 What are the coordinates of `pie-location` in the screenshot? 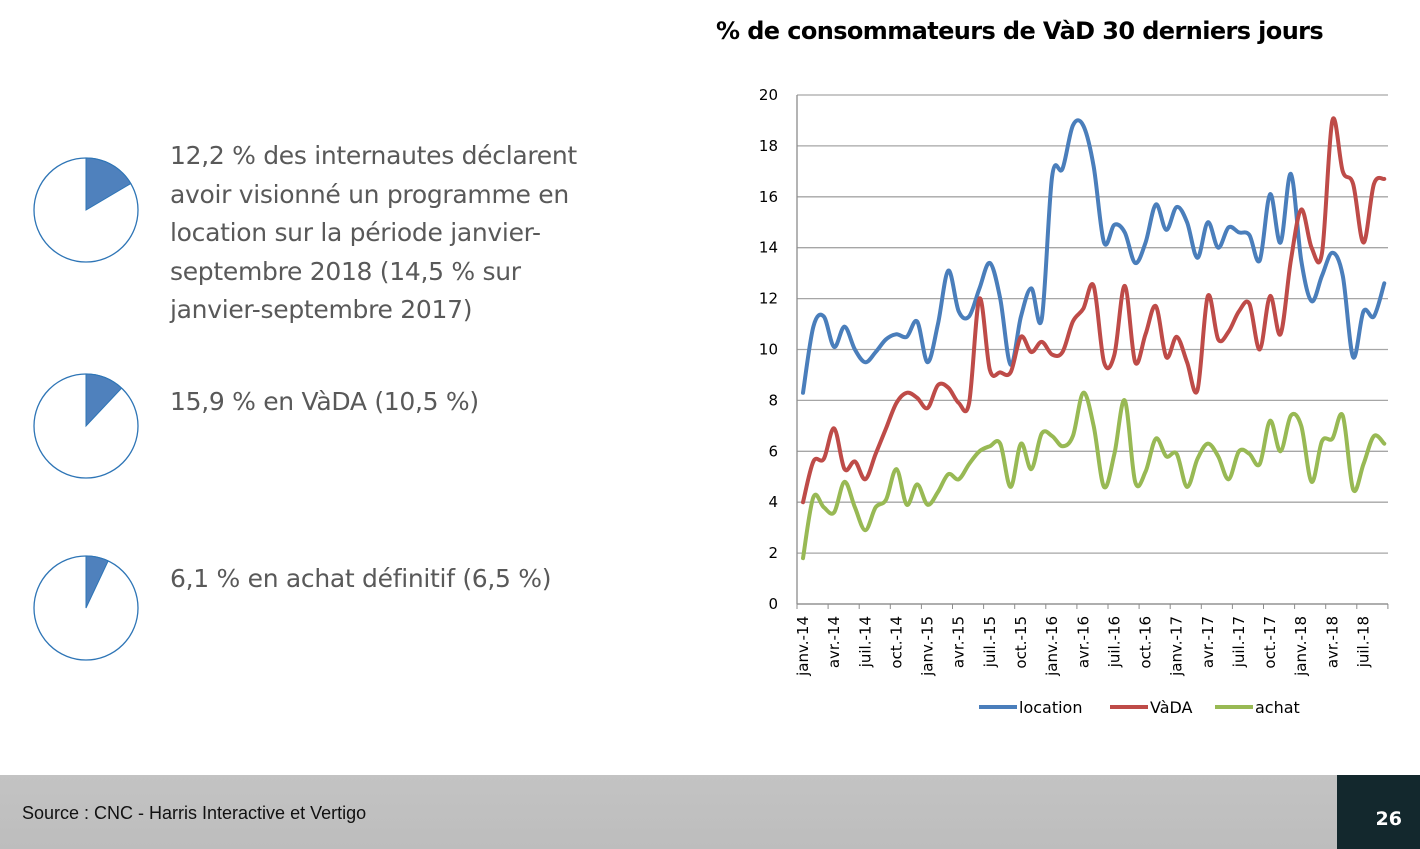 It's located at (86, 210).